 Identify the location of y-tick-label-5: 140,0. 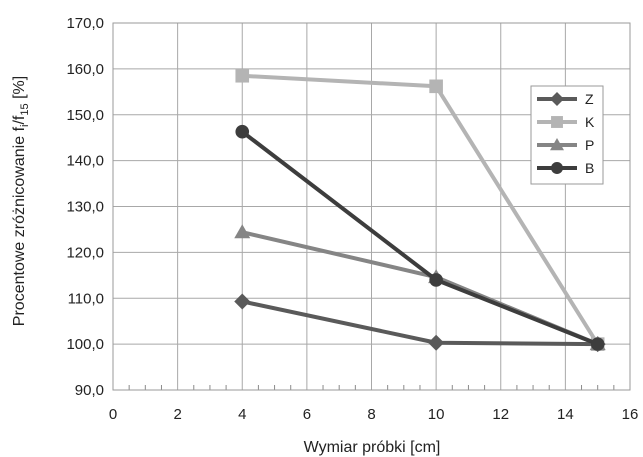
(85, 161).